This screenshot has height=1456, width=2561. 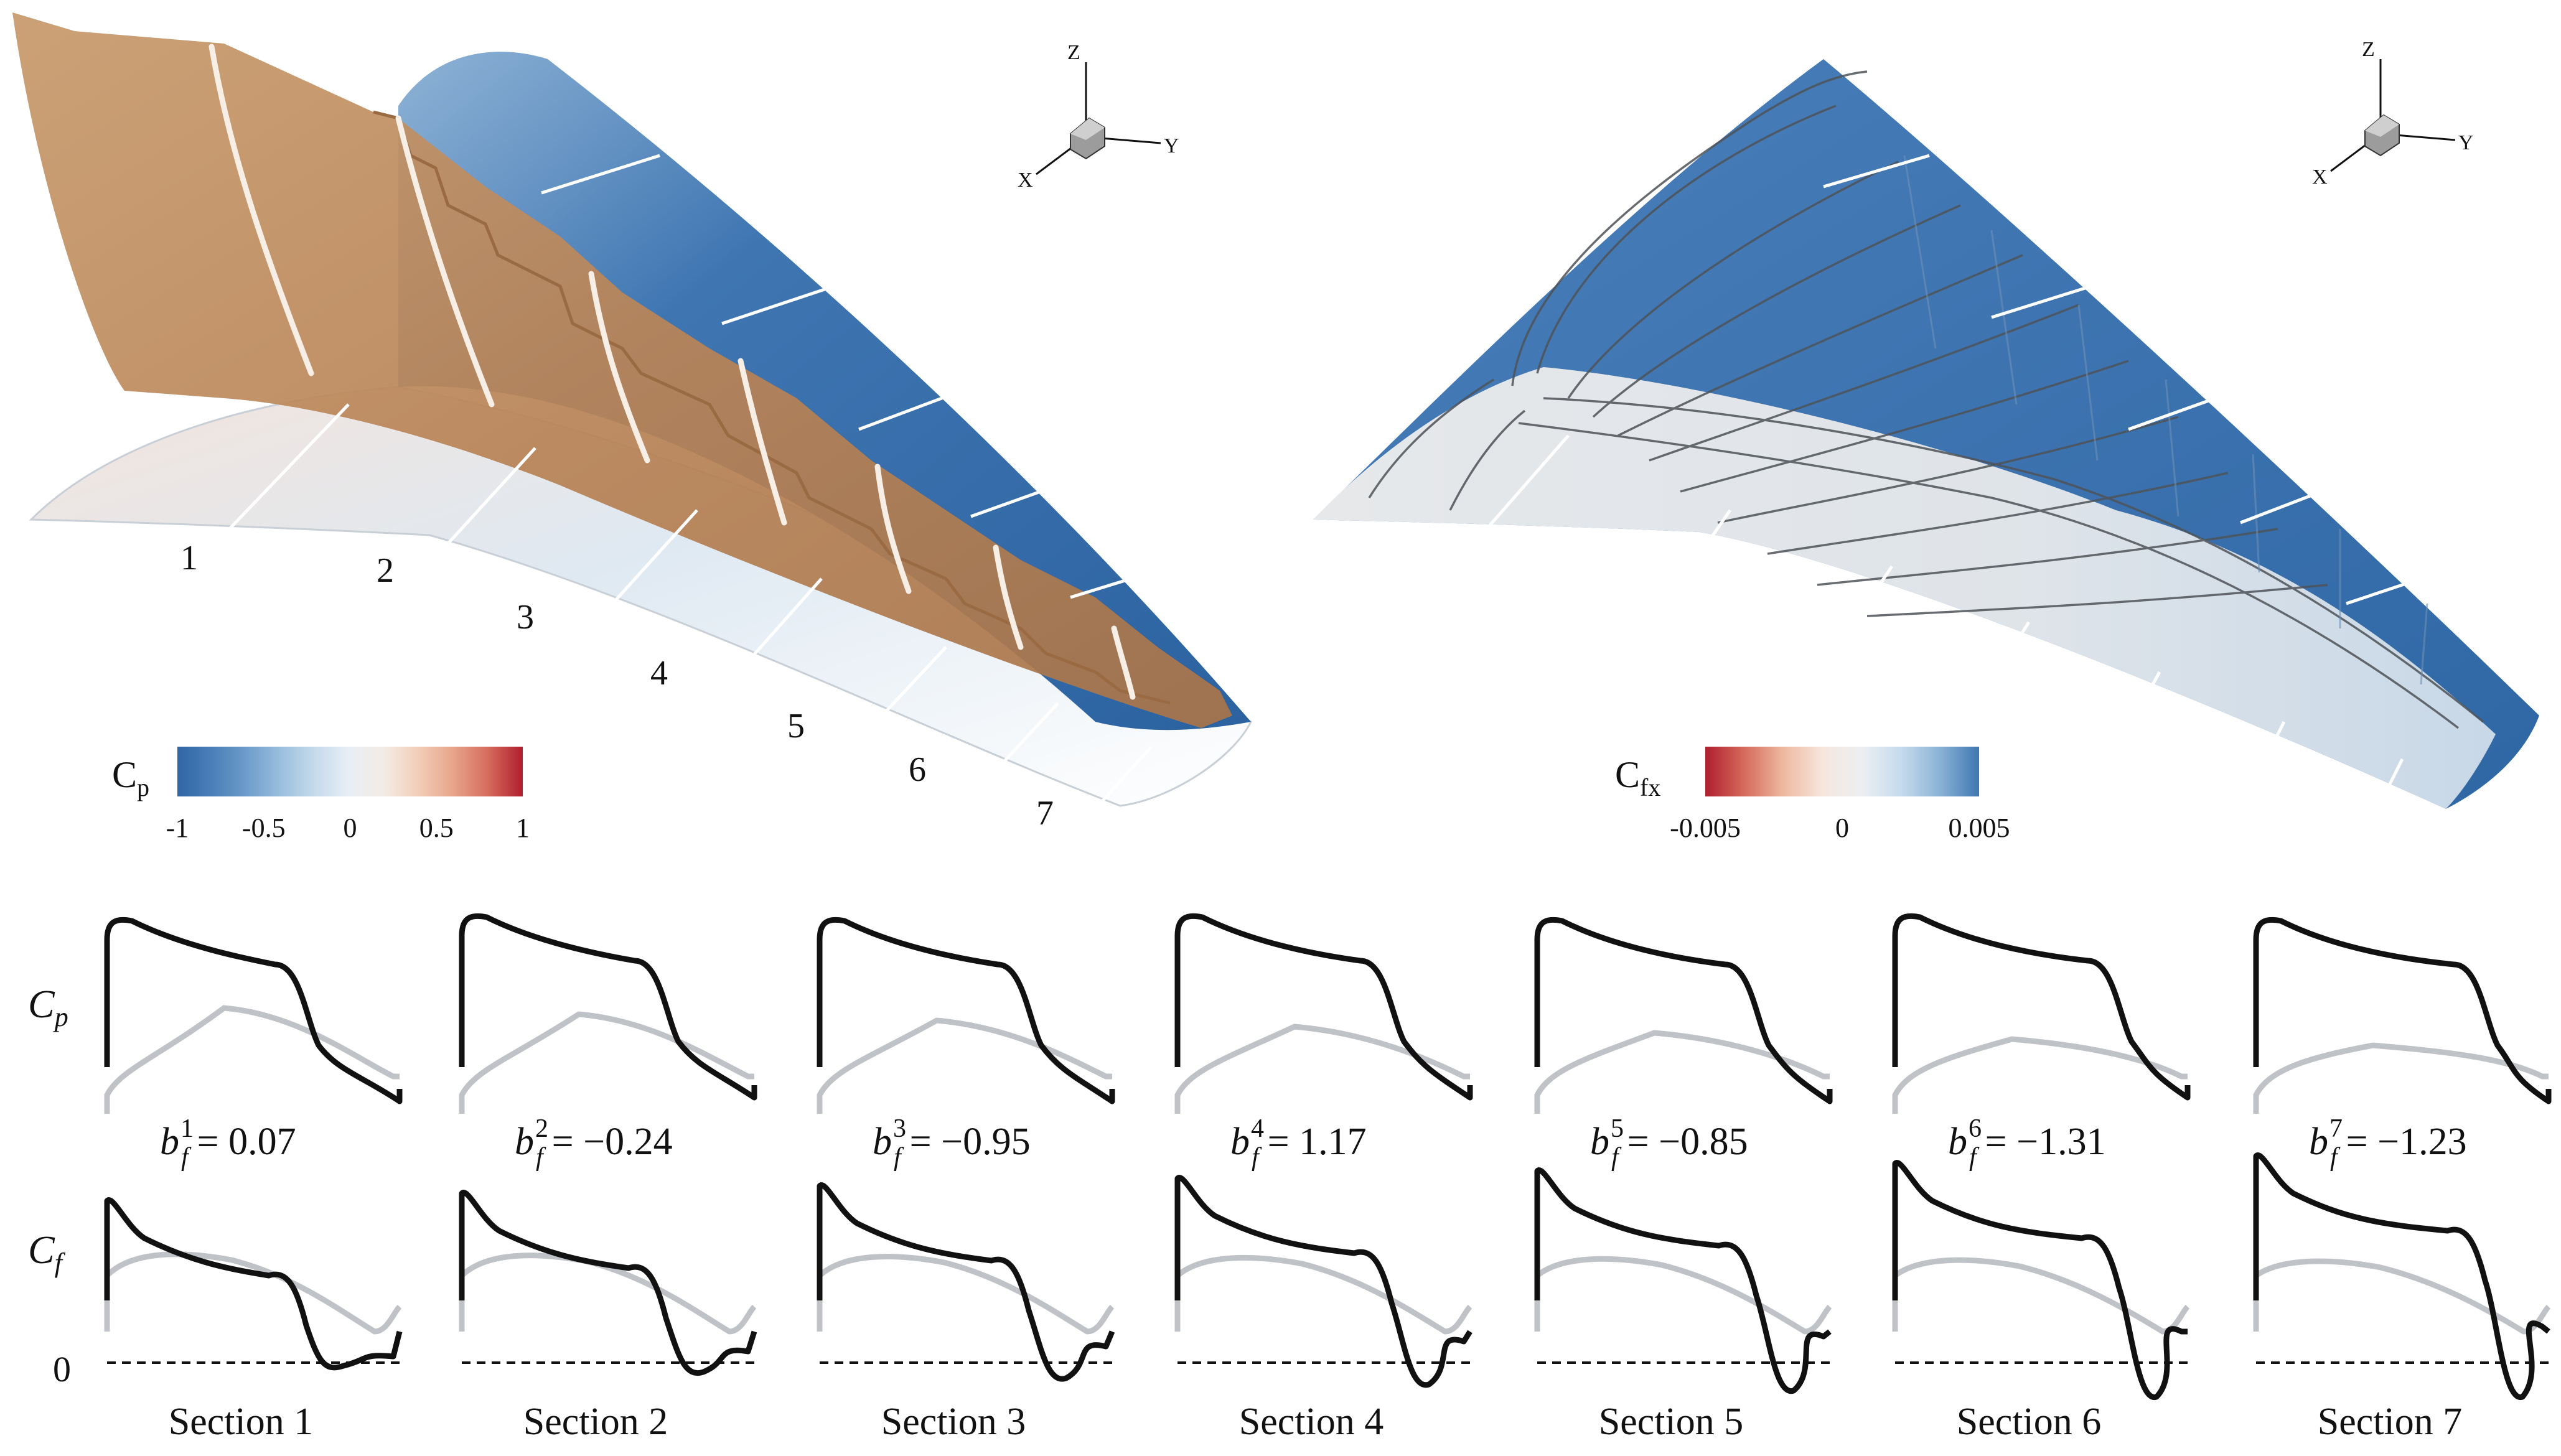 I want to click on cfx-colorbar-tick-label: -0.005, so click(x=1706, y=828).